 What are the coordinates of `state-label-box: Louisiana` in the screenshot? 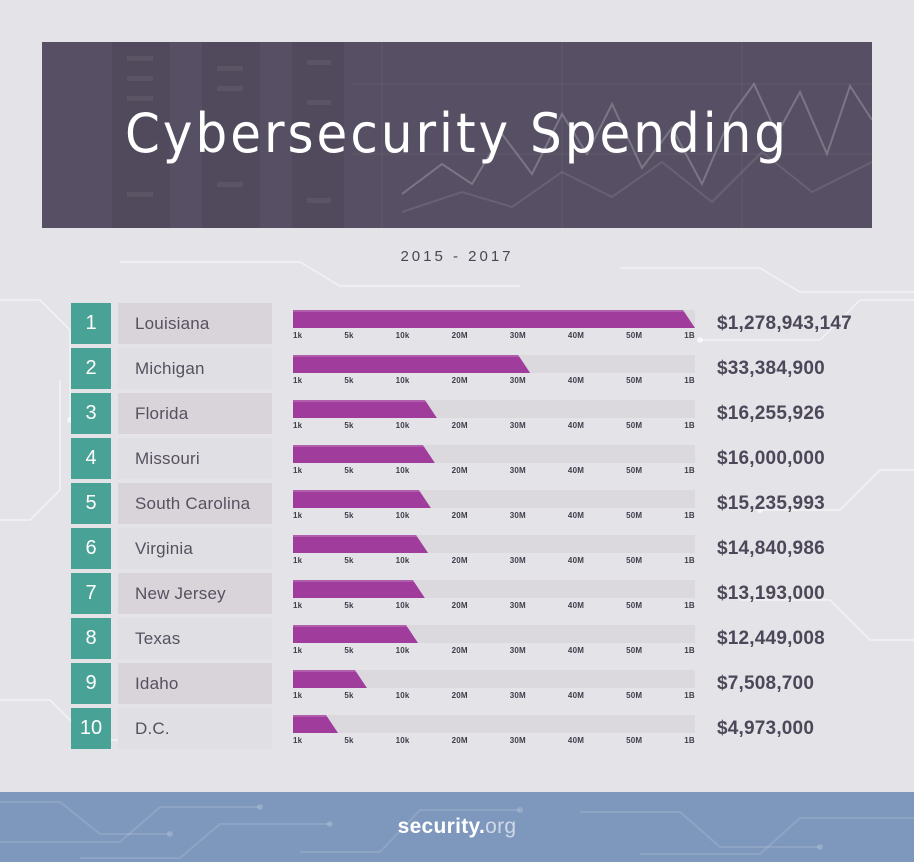 It's located at (195, 323).